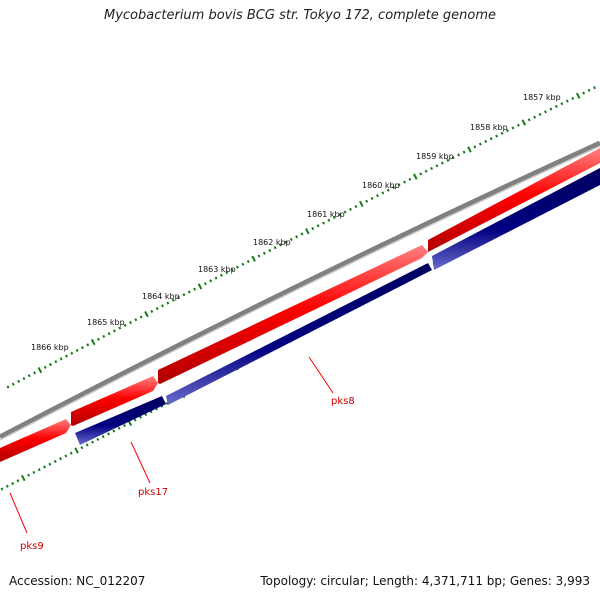 Image resolution: width=600 pixels, height=600 pixels. Describe the element at coordinates (381, 185) in the screenshot. I see `ruler-label-1860: 1860 kbp` at that location.